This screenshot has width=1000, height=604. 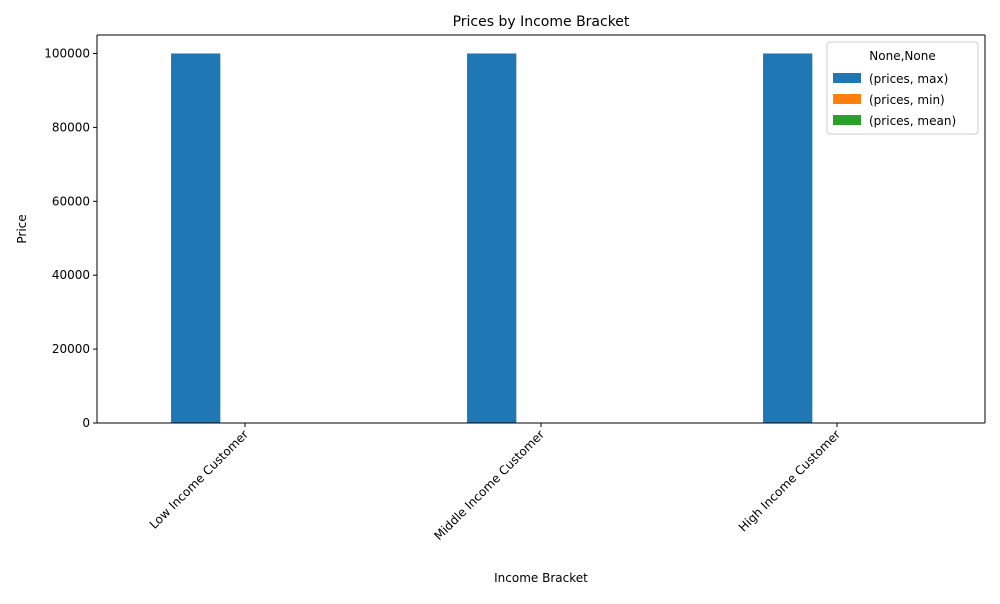 I want to click on y-axis: 0 20000 40000 60000 80000 100000, so click(x=70, y=238).